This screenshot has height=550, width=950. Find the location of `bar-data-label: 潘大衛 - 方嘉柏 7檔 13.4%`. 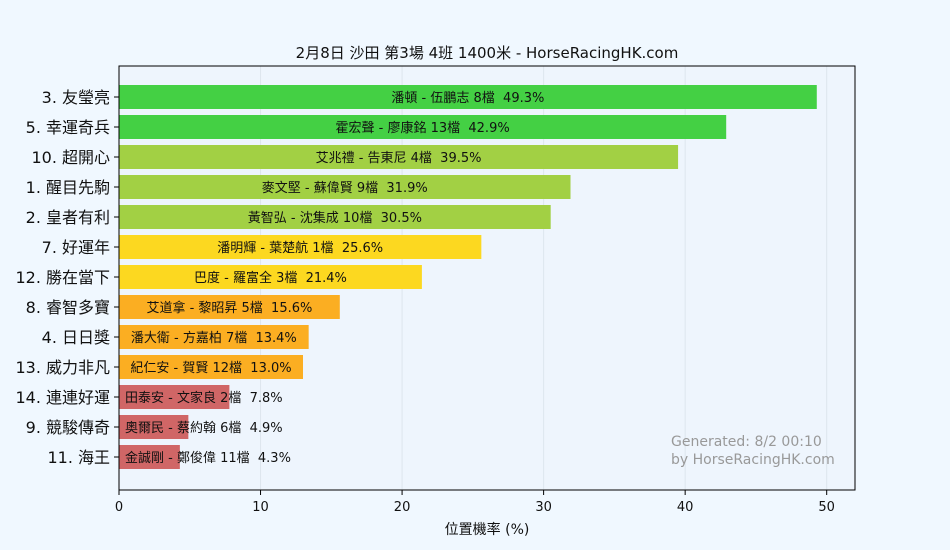

bar-data-label: 潘大衛 - 方嘉柏 7檔 13.4% is located at coordinates (214, 338).